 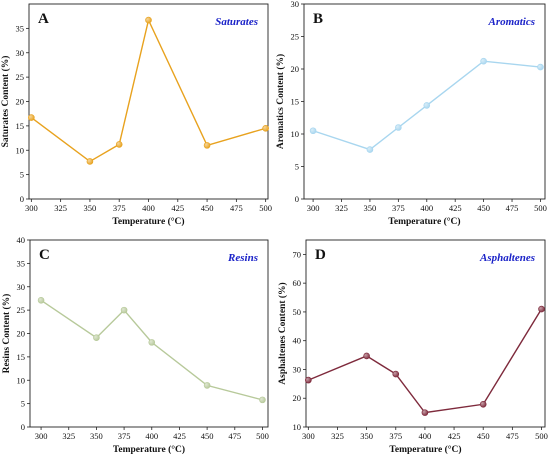 What do you see at coordinates (320, 255) in the screenshot?
I see `panel-letter: D` at bounding box center [320, 255].